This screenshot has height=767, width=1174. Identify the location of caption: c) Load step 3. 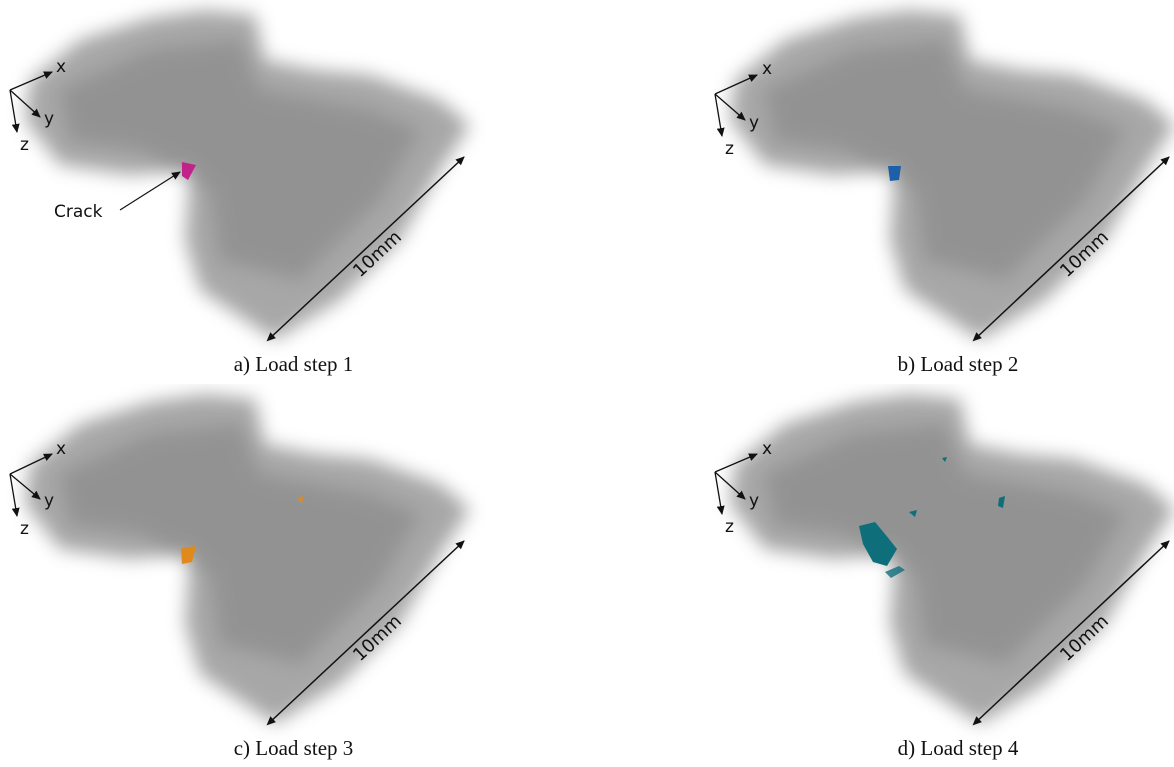
(293, 748).